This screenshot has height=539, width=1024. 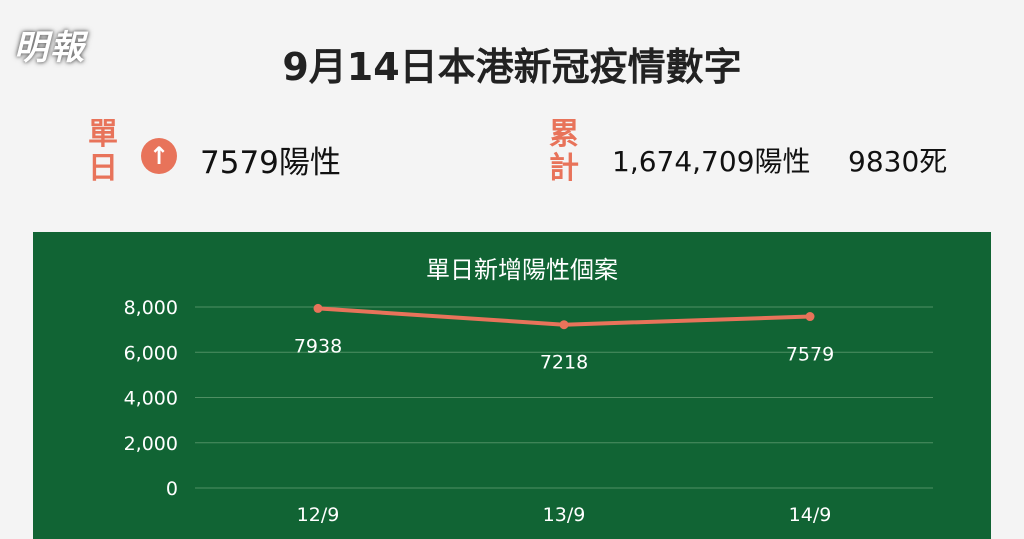 I want to click on mingpao-logo: 明報, so click(x=50, y=48).